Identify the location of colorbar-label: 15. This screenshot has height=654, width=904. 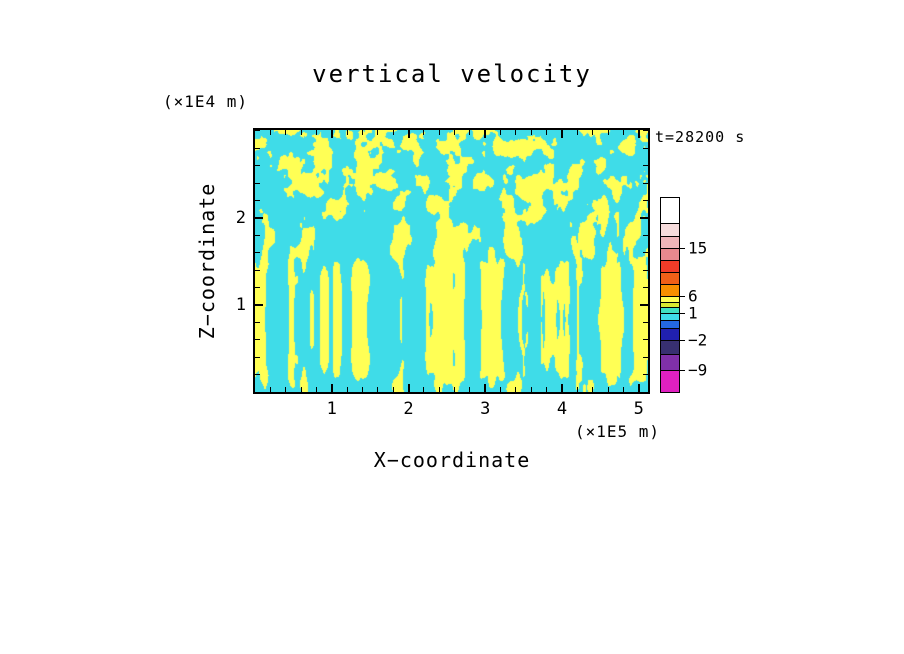
(698, 248).